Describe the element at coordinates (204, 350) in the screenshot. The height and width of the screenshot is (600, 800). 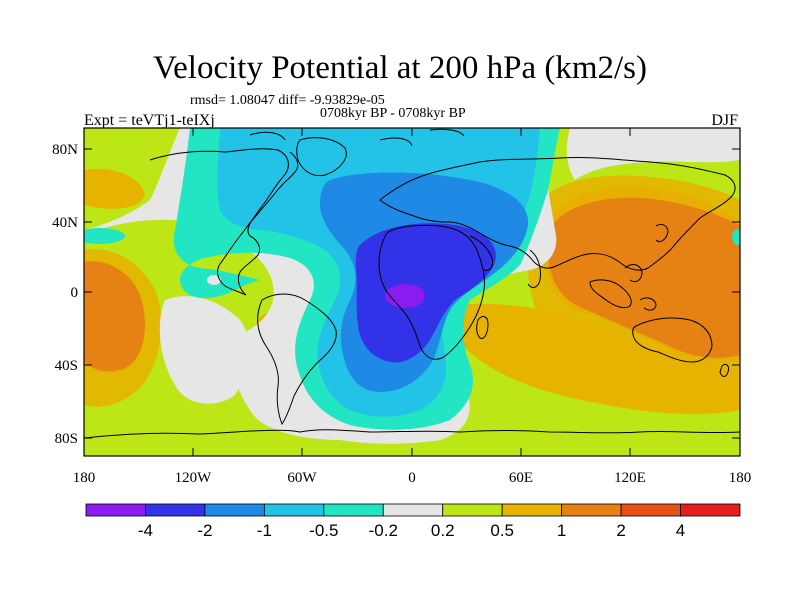
I see `field-neutral-south-pacific` at that location.